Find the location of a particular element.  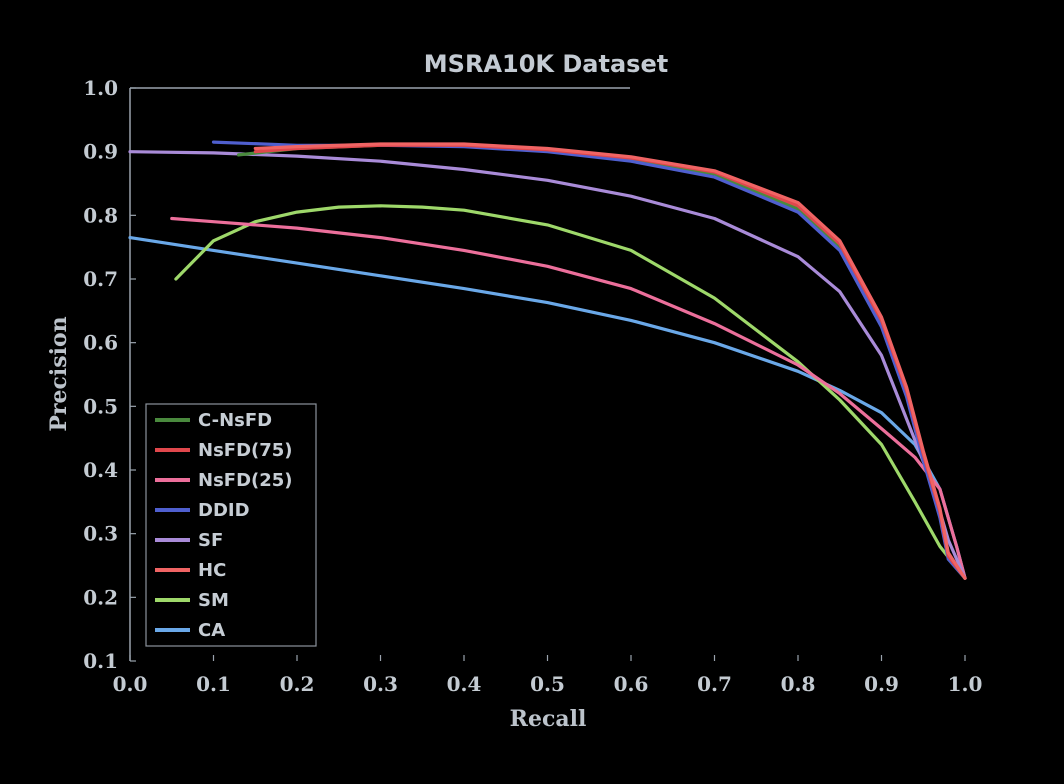

legend: C-NsFD NsFD(75) NsFD(25) DDID SF HC SM CA is located at coordinates (231, 525).